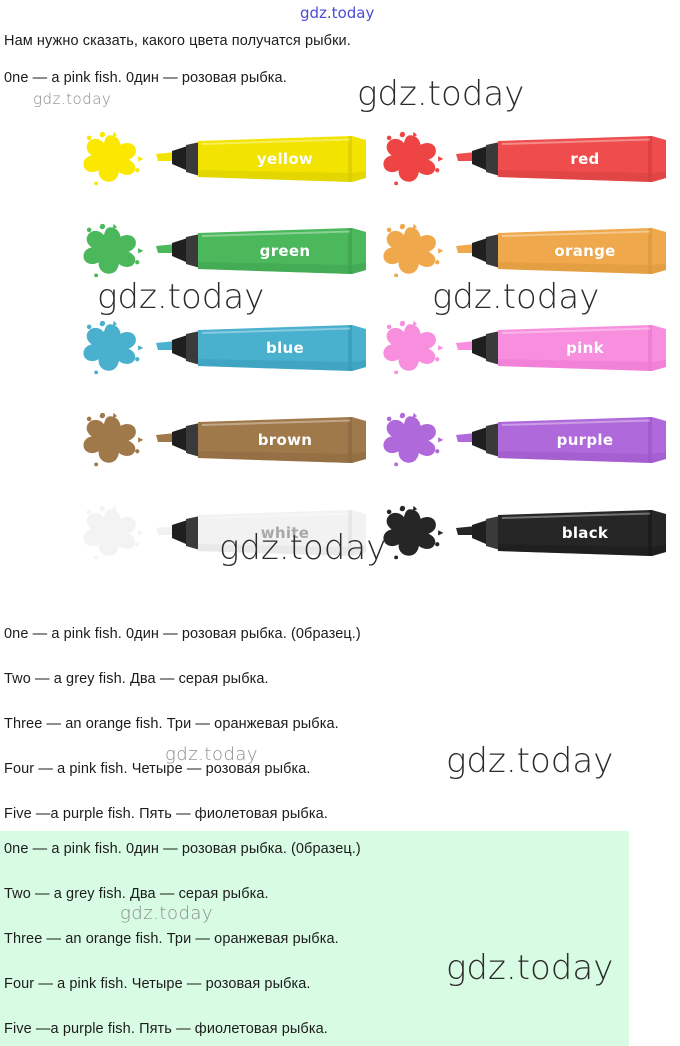 This screenshot has width=680, height=1046. I want to click on marker-item-orange: orange, so click(518, 250).